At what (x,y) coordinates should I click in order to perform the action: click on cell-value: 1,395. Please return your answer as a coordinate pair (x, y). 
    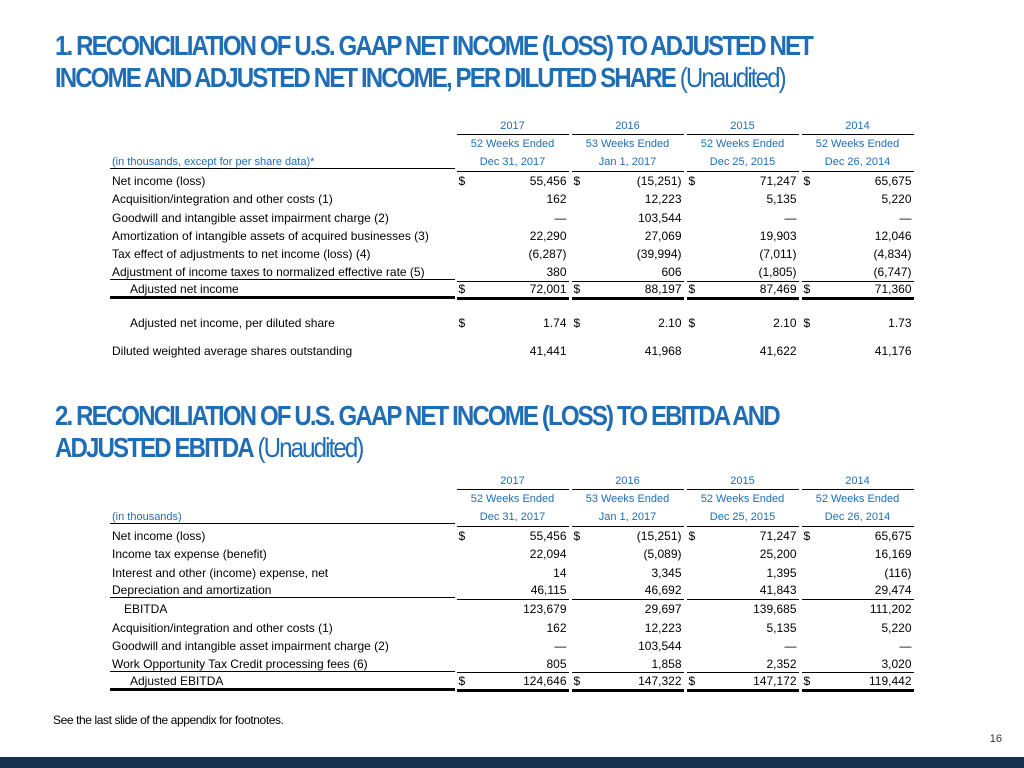
    Looking at the image, I should click on (781, 572).